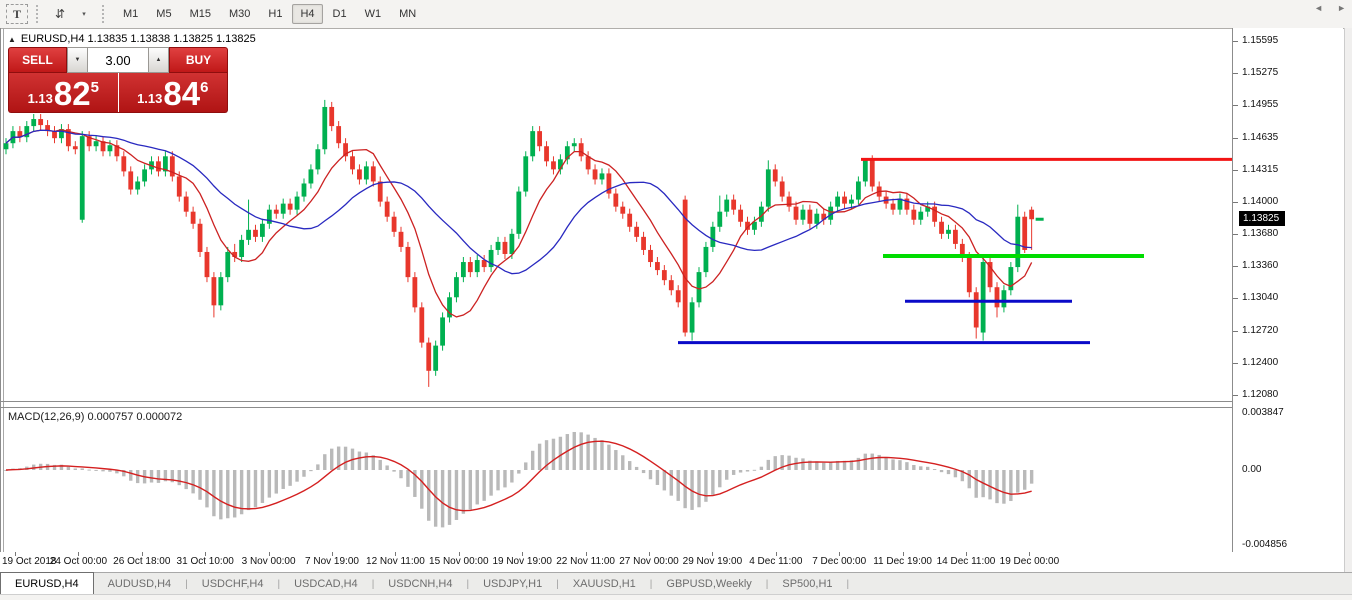 This screenshot has width=1352, height=600. I want to click on price-tick-label: 1.12720, so click(1260, 330).